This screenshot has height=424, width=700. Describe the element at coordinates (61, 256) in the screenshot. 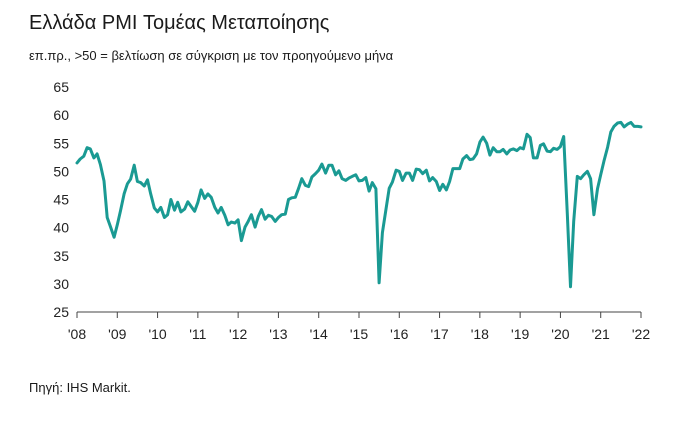

I see `y-tick-label: 35` at that location.